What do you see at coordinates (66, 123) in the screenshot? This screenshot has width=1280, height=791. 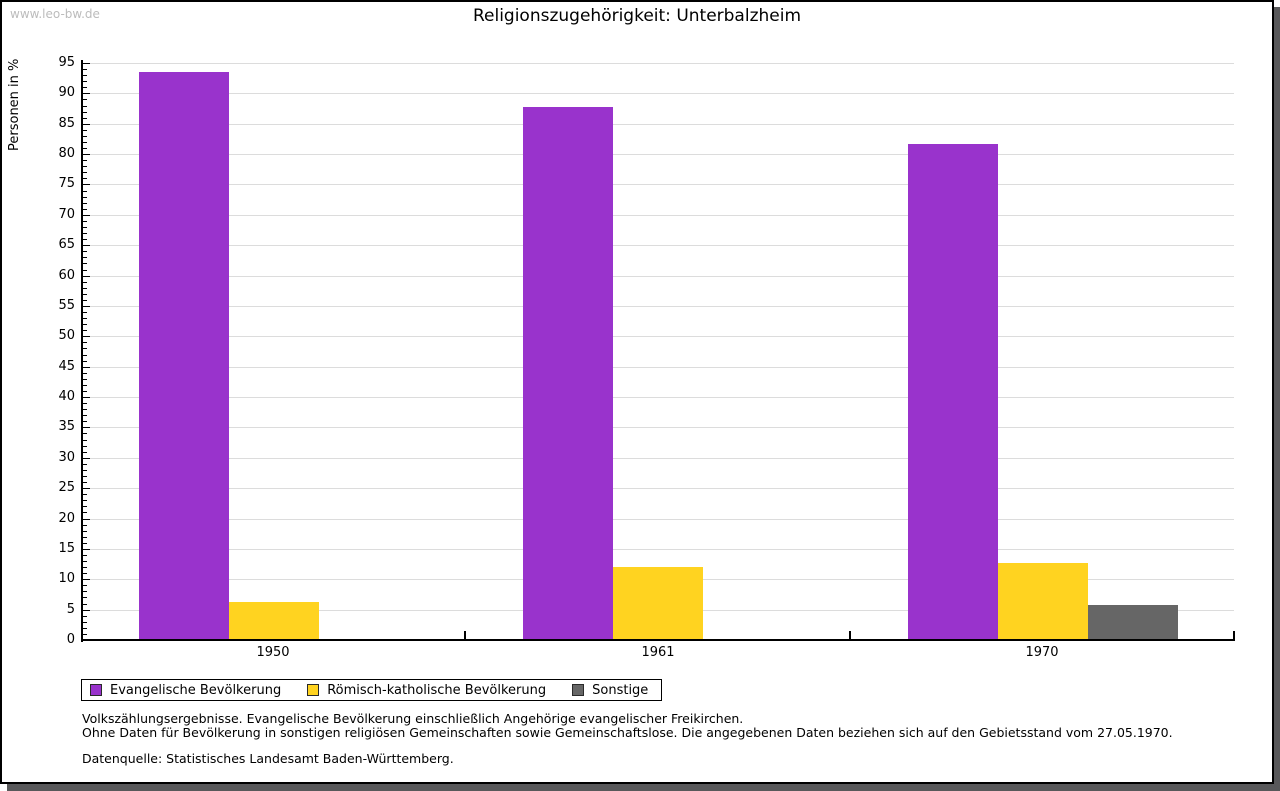 I see `y-tick-label: 85` at bounding box center [66, 123].